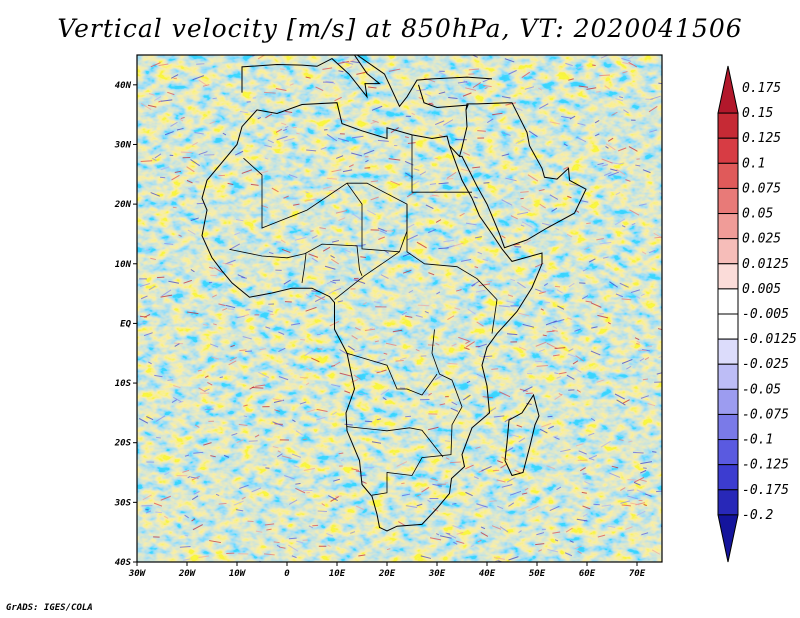  What do you see at coordinates (123, 444) in the screenshot?
I see `y-tick-label: 20S` at bounding box center [123, 444].